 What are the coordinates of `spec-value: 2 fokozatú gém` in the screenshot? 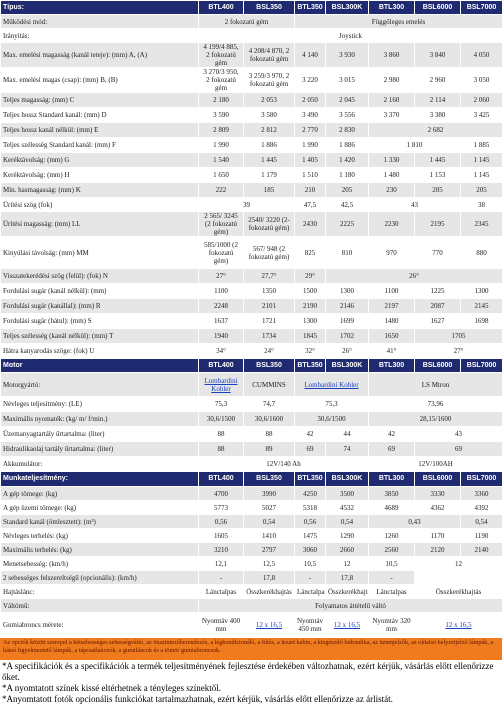 It's located at (246, 21).